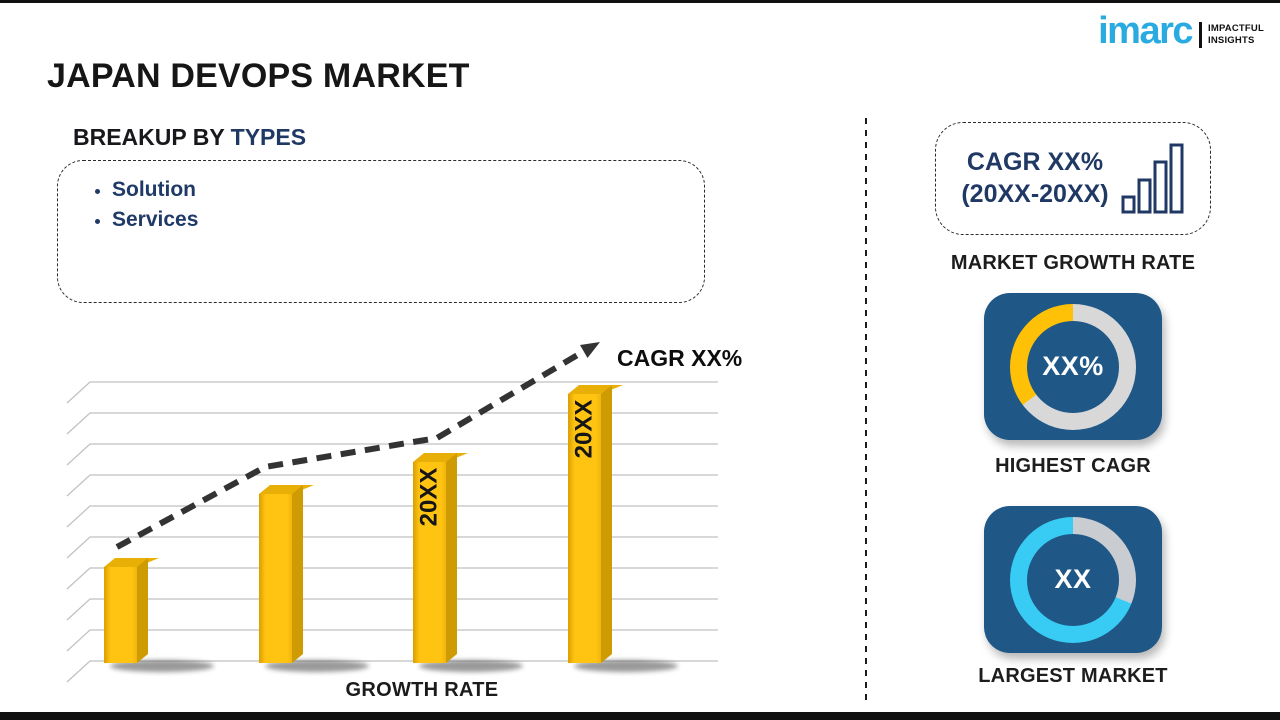  What do you see at coordinates (408, 220) in the screenshot?
I see `list-item-services: Services` at bounding box center [408, 220].